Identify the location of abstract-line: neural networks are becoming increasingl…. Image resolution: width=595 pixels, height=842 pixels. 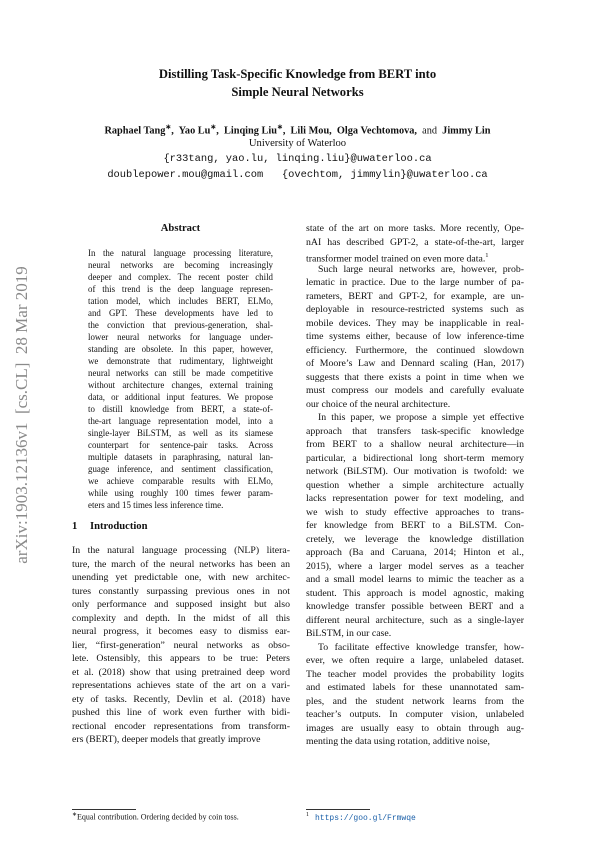
(180, 265).